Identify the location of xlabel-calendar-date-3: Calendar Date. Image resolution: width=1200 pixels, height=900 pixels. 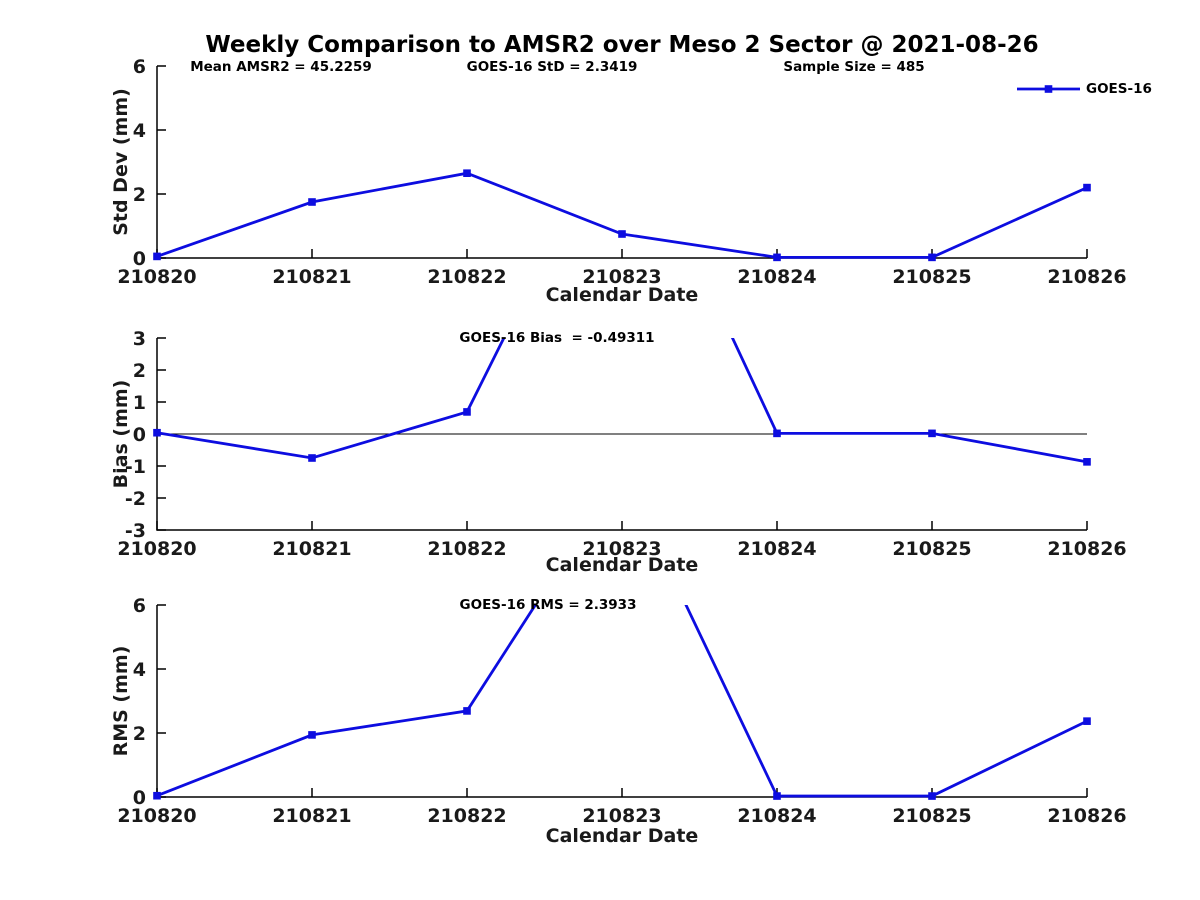
(622, 836).